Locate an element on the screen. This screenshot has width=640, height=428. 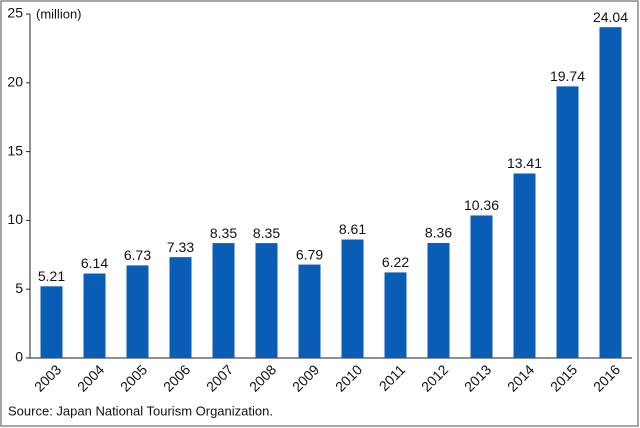
value-label: 13.41 is located at coordinates (524, 163).